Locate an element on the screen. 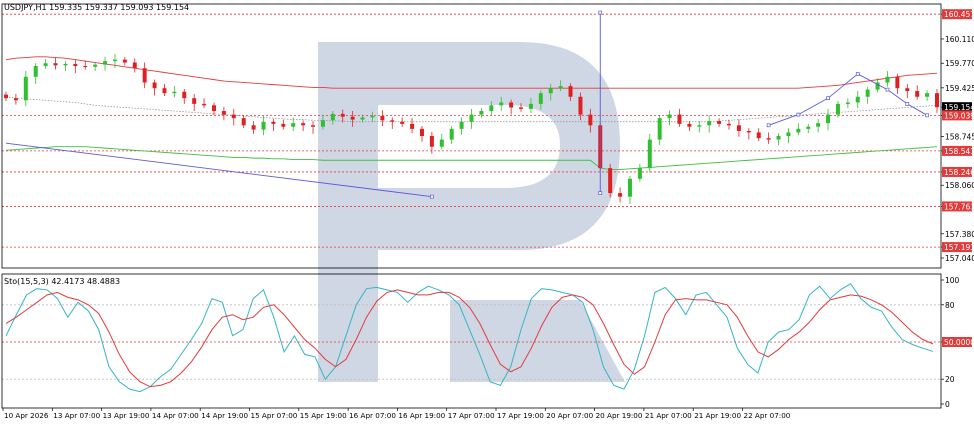 This screenshot has height=426, width=974. stochastic-label: 50.0000 is located at coordinates (959, 342).